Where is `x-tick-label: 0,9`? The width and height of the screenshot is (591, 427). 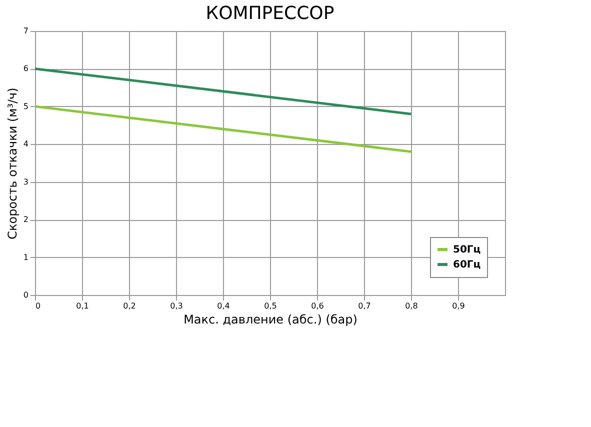
x-tick-label: 0,9 is located at coordinates (458, 306).